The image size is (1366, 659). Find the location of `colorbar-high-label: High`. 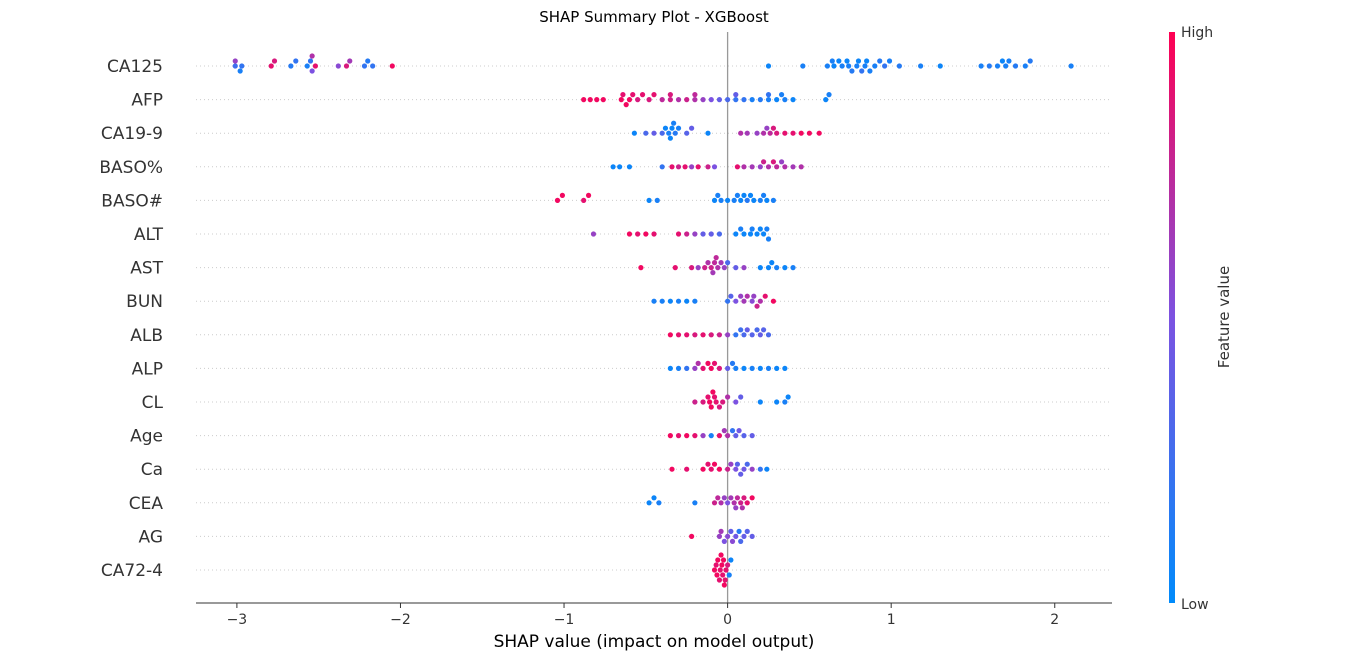

colorbar-high-label: High is located at coordinates (1197, 33).